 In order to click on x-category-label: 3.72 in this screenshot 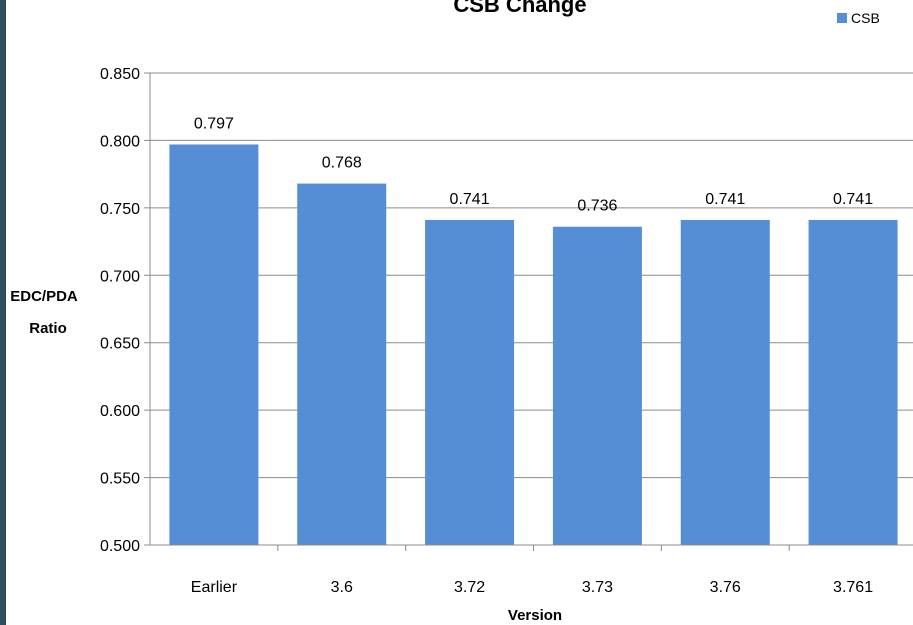, I will do `click(469, 587)`.